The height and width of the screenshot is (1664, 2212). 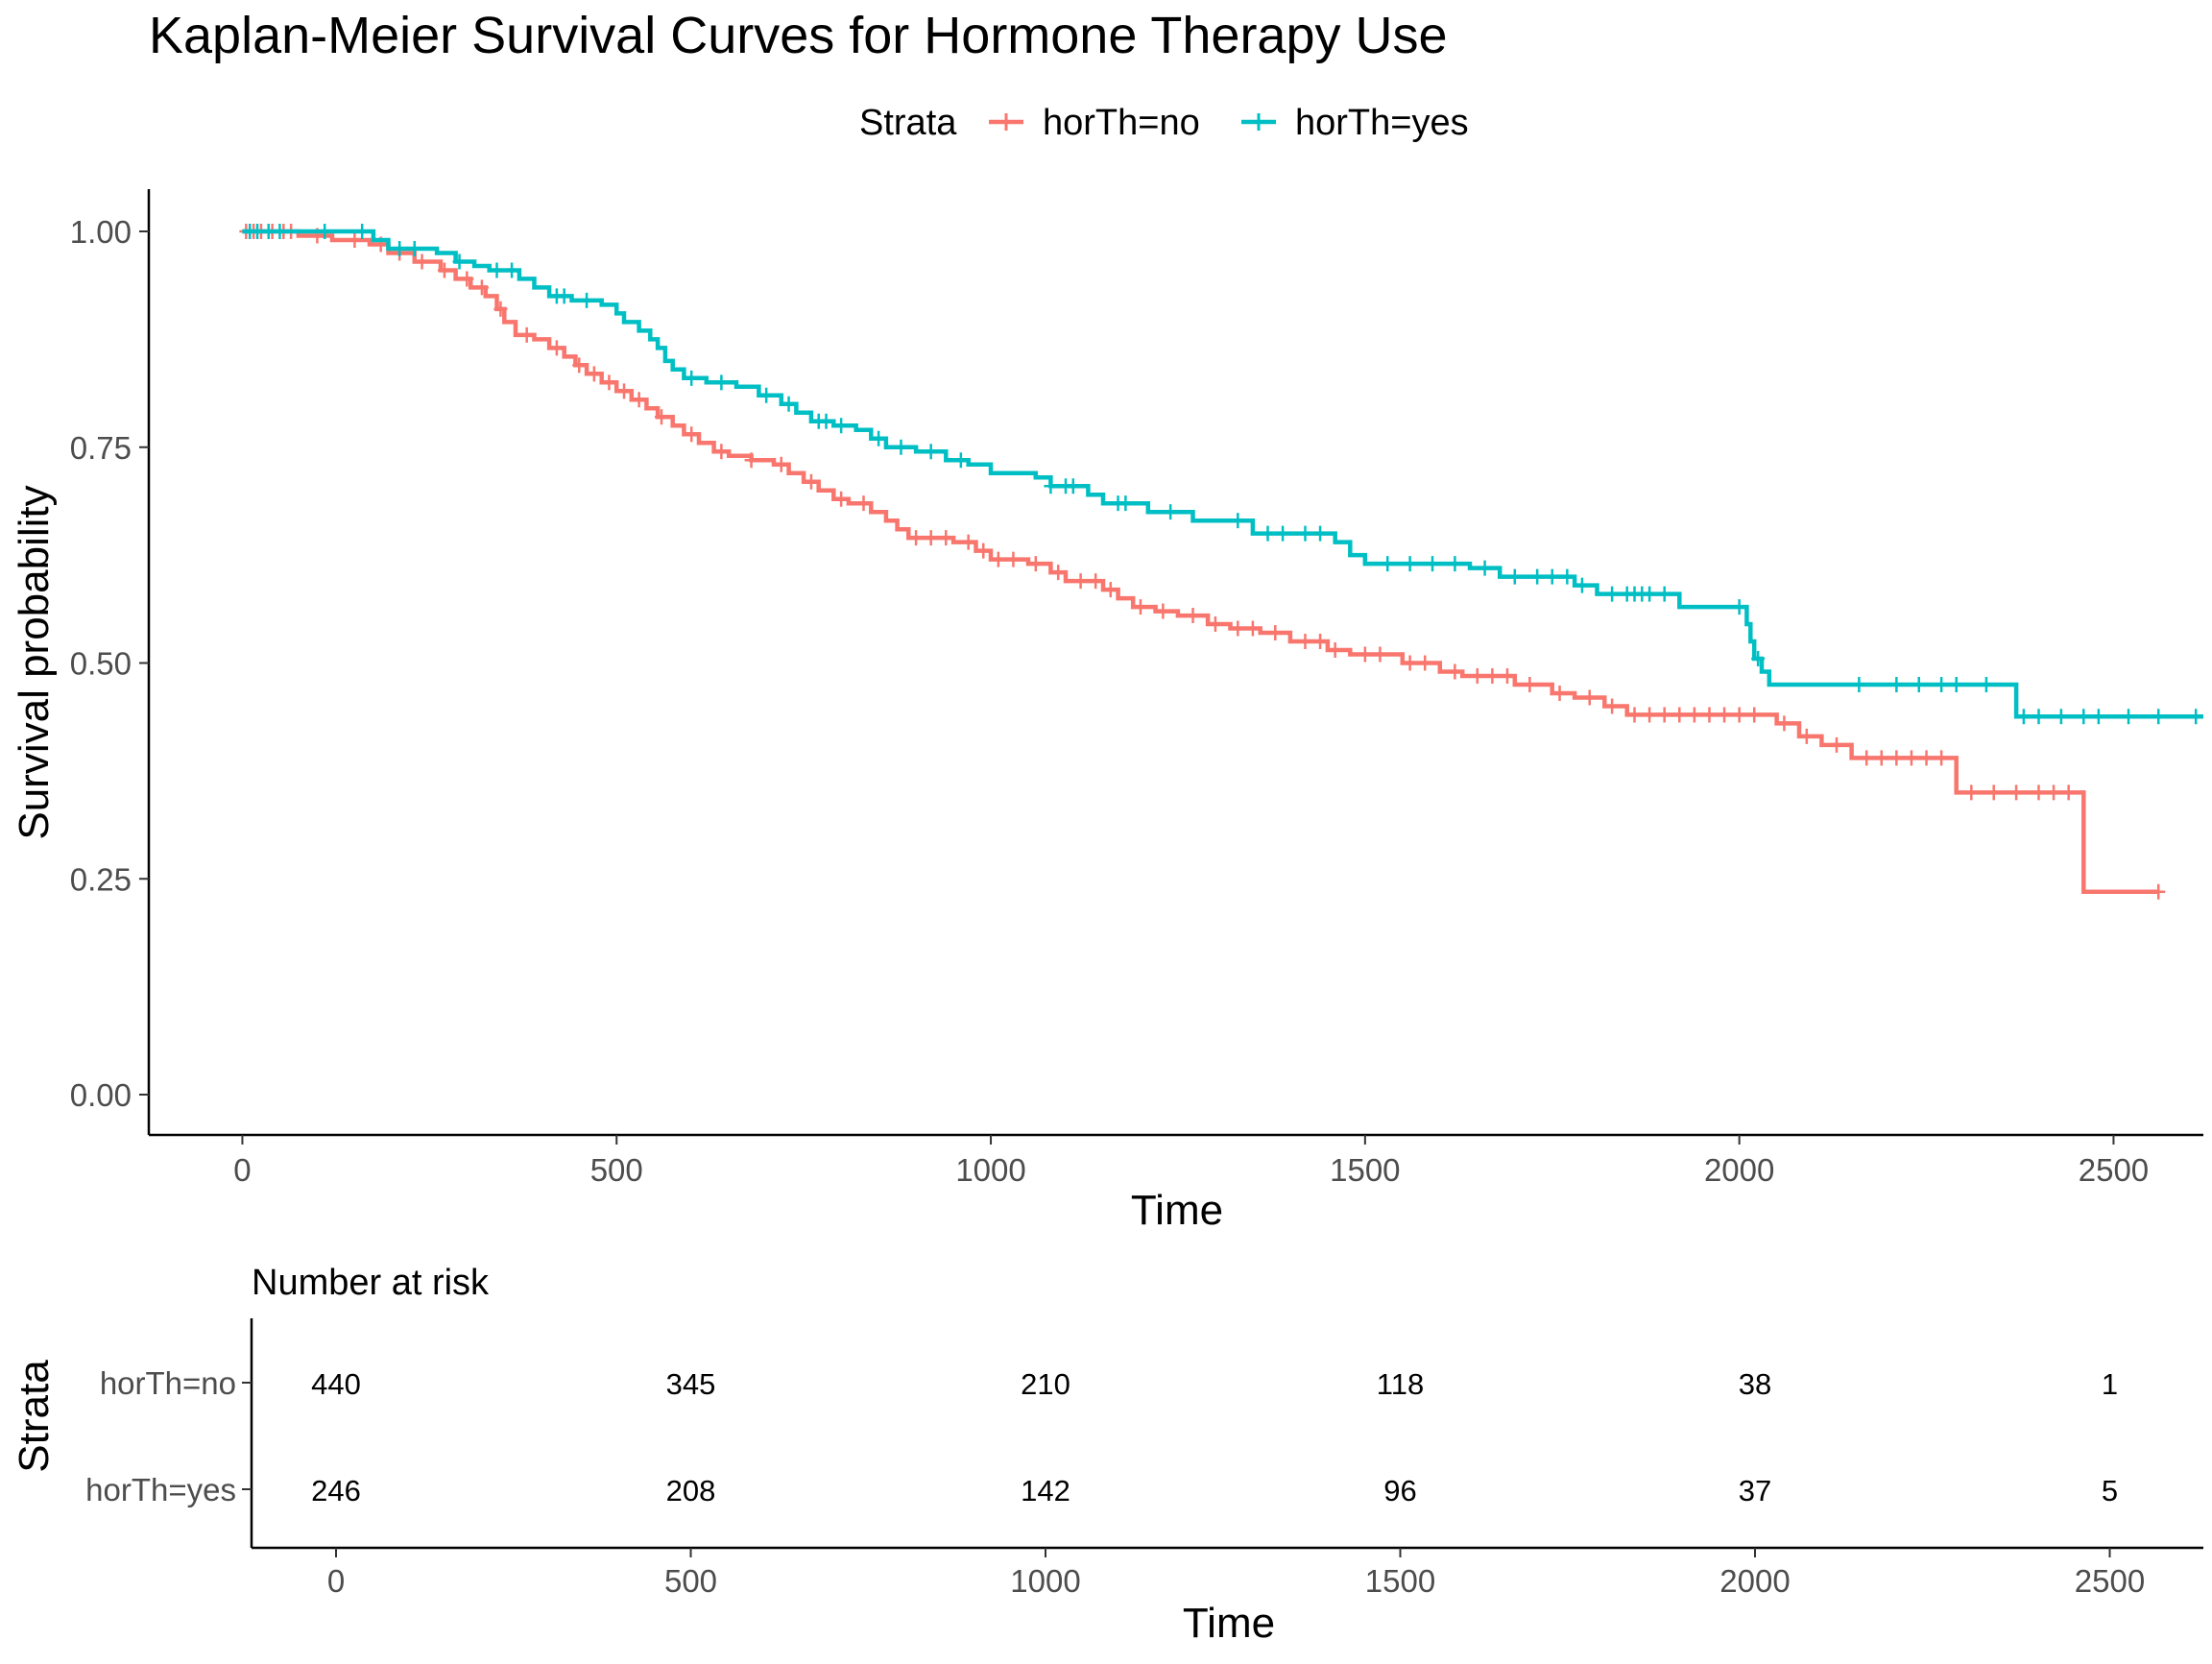 What do you see at coordinates (1365, 1170) in the screenshot?
I see `x-tick-label: 1500` at bounding box center [1365, 1170].